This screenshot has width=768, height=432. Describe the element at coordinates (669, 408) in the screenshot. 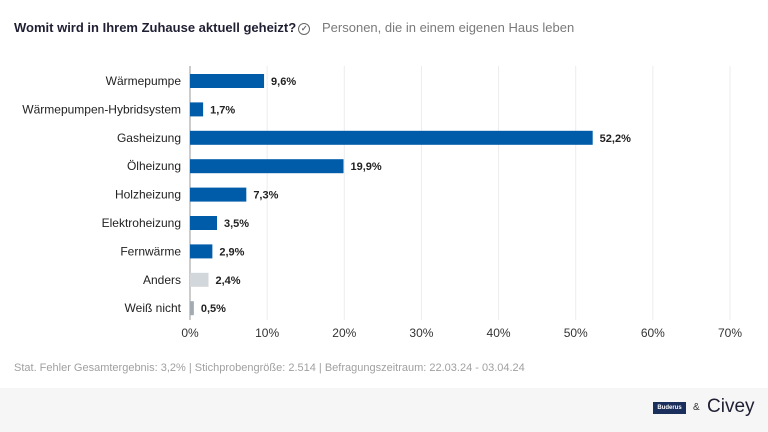

I see `buderus-logo: Buderus` at that location.